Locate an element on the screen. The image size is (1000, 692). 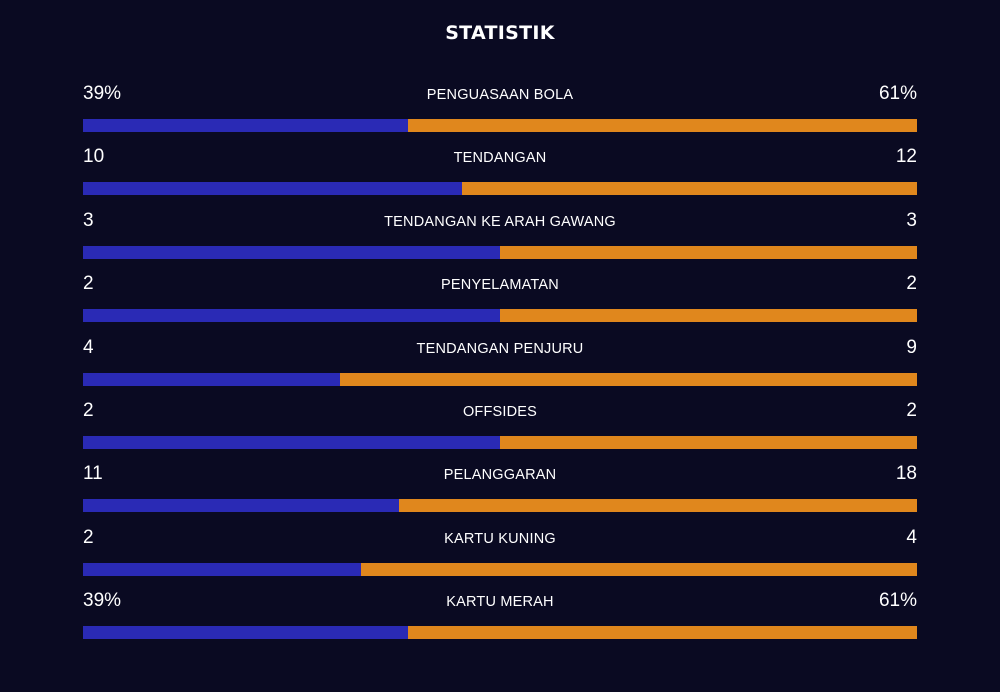
stat-label: KARTU MERAH is located at coordinates (500, 602).